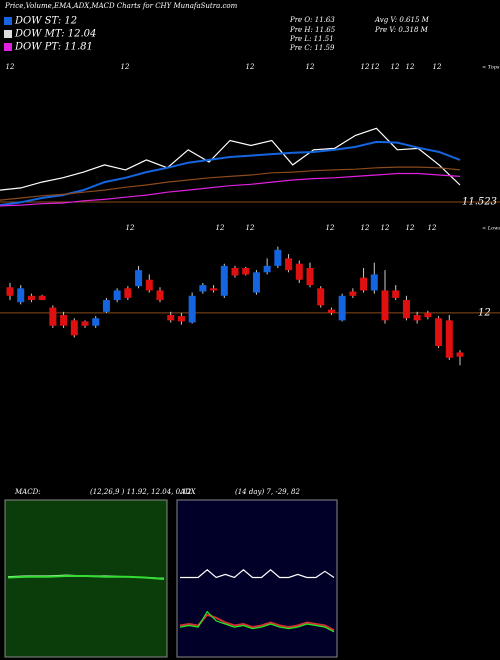 Image resolution: width=500 pixels, height=660 pixels. Describe the element at coordinates (401, 30) in the screenshot. I see `info: Pre V: 0.318 M` at that location.